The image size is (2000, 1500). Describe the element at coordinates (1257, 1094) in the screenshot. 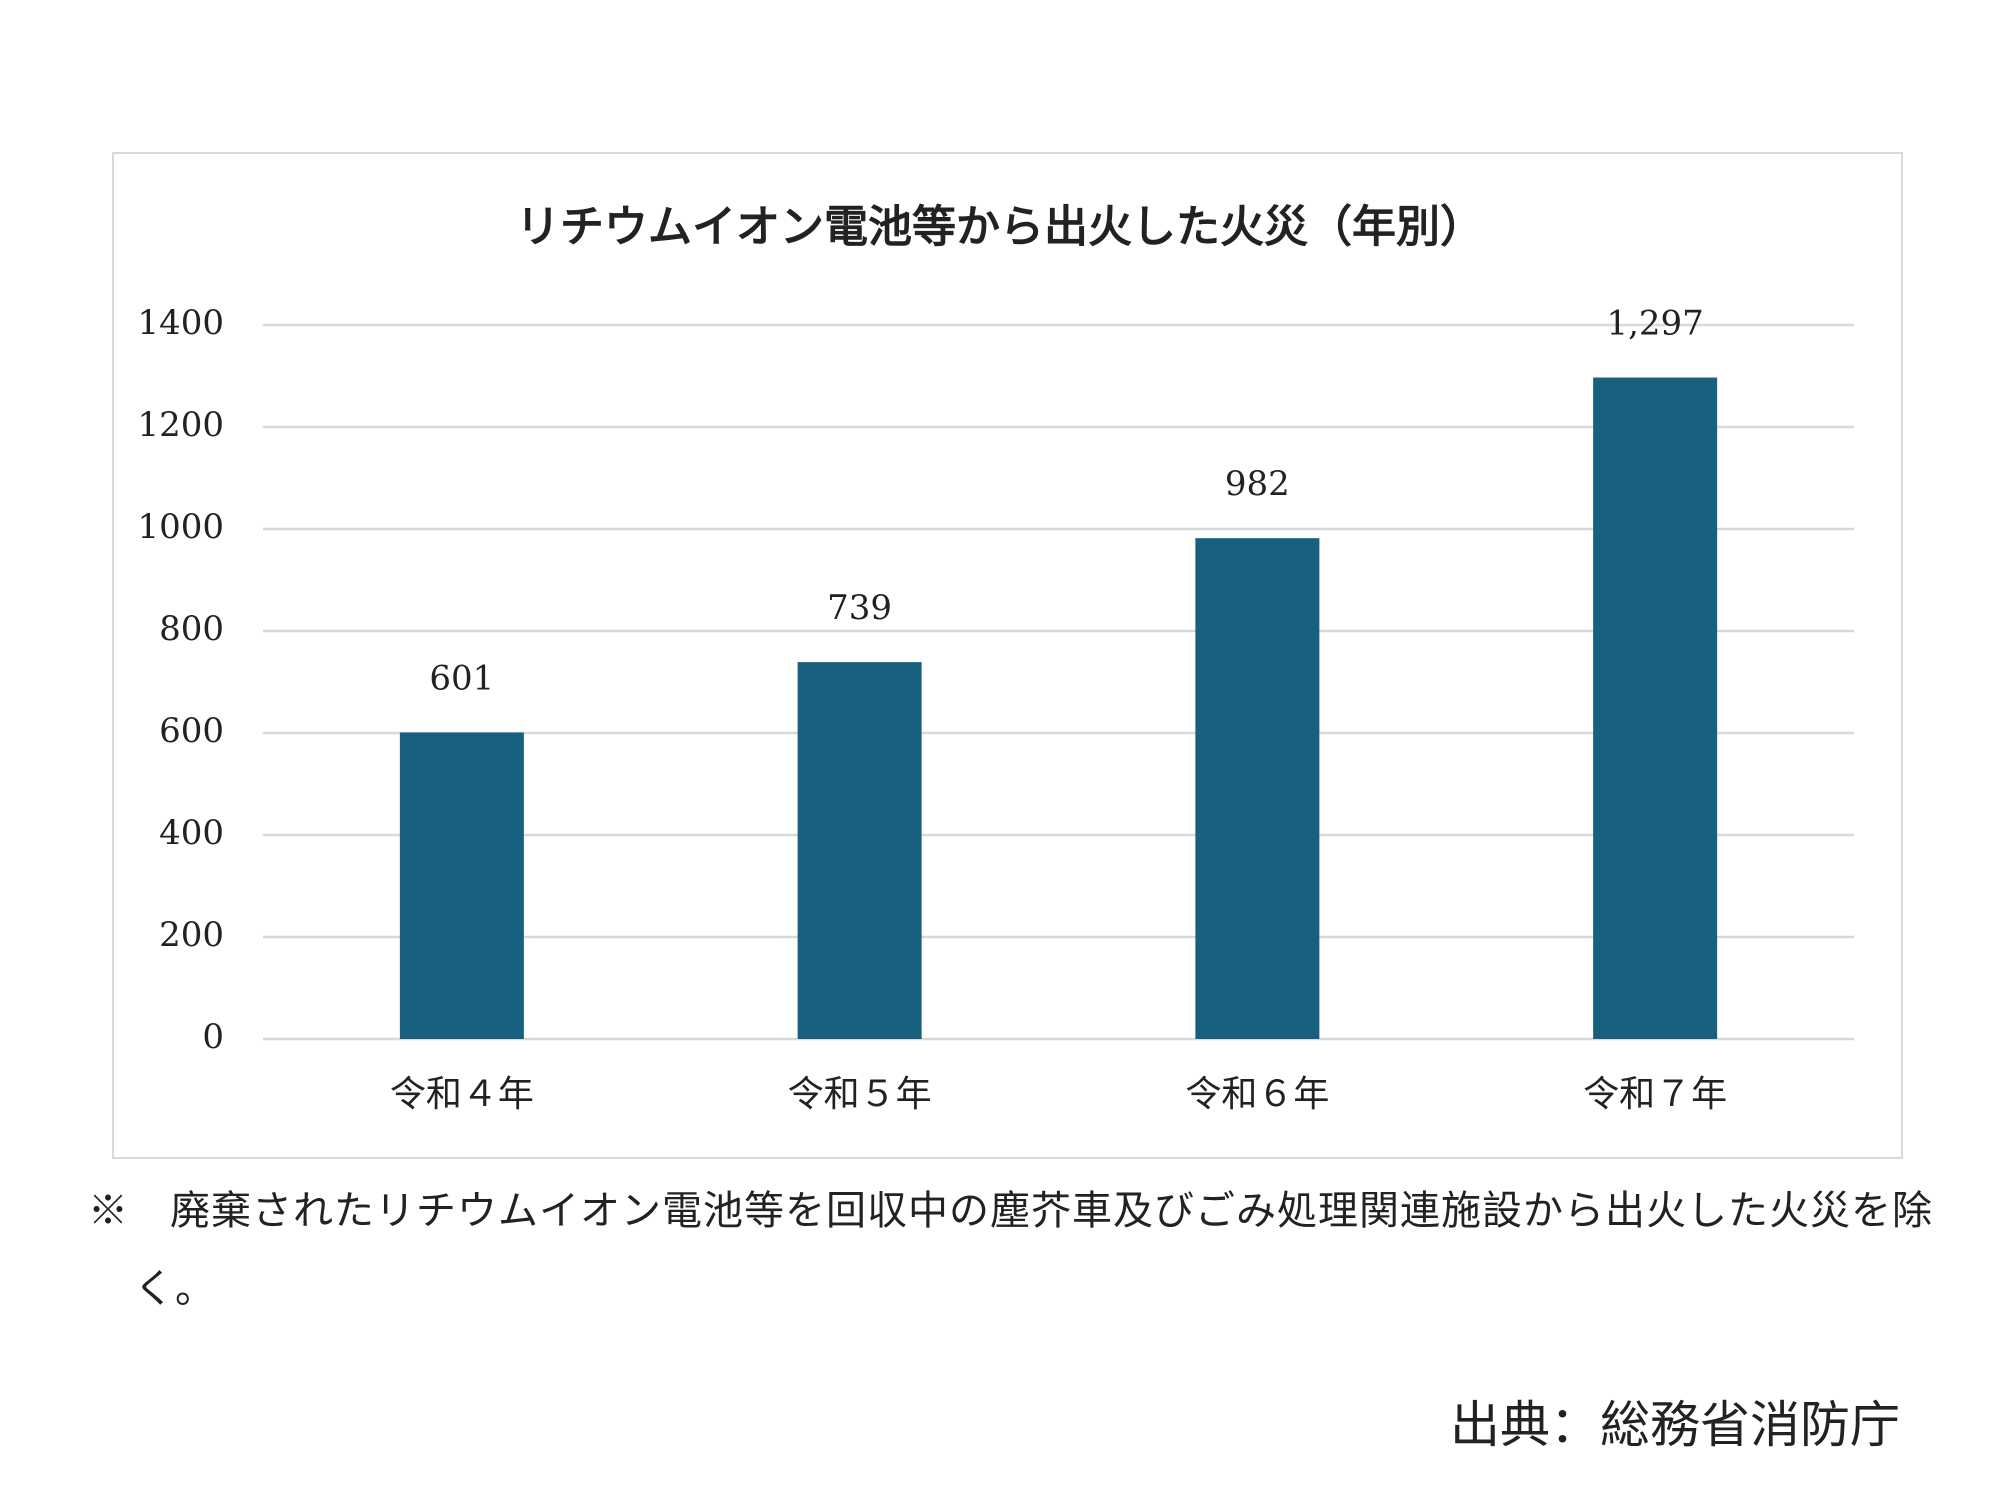

I see `x-tick-label: 令和６年` at that location.